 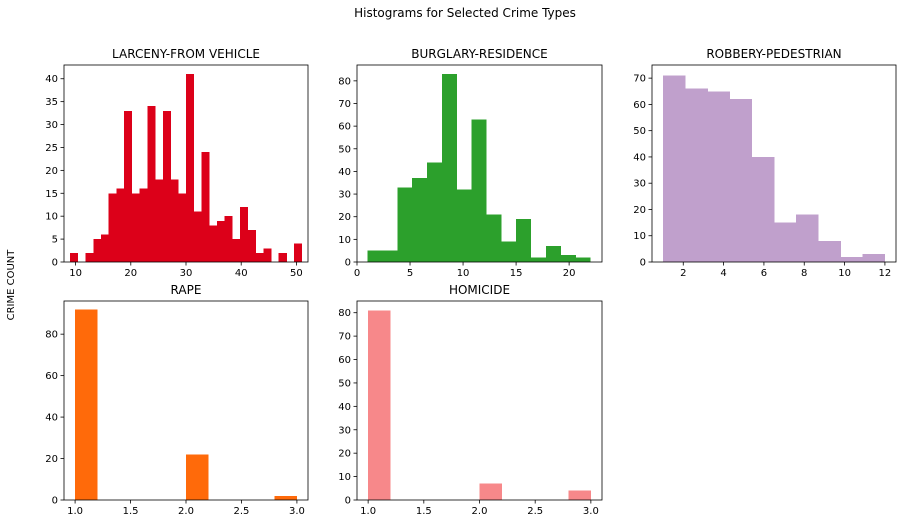 I want to click on histogram-panel: 1.0 1.5 2.0 2.5 3.0 0 10 20 30 40 50 60 70 80 HOMICIDE, so click(x=470, y=400).